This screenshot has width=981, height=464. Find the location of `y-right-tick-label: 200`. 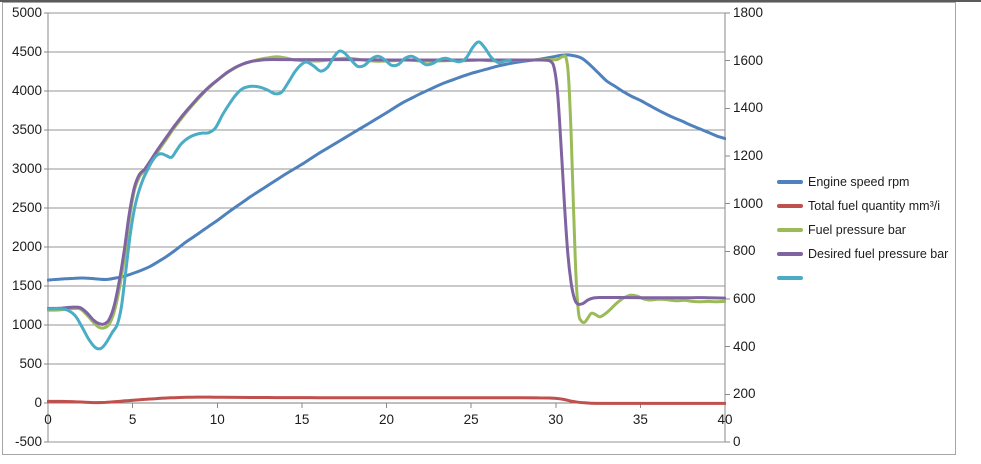

y-right-tick-label: 200 is located at coordinates (744, 394).